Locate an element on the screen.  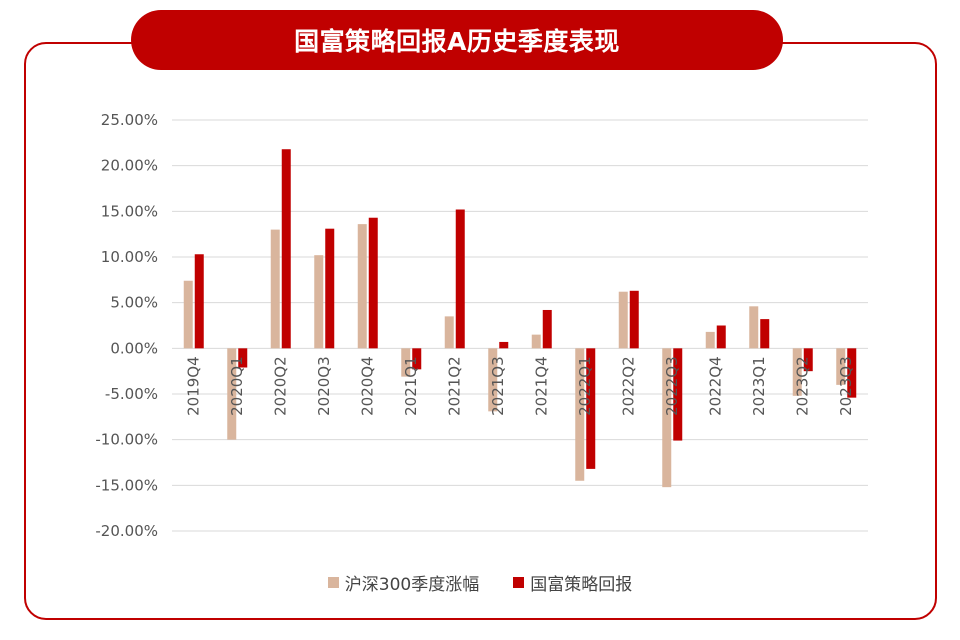
x-category-label: 2022Q1 is located at coordinates (585, 386).